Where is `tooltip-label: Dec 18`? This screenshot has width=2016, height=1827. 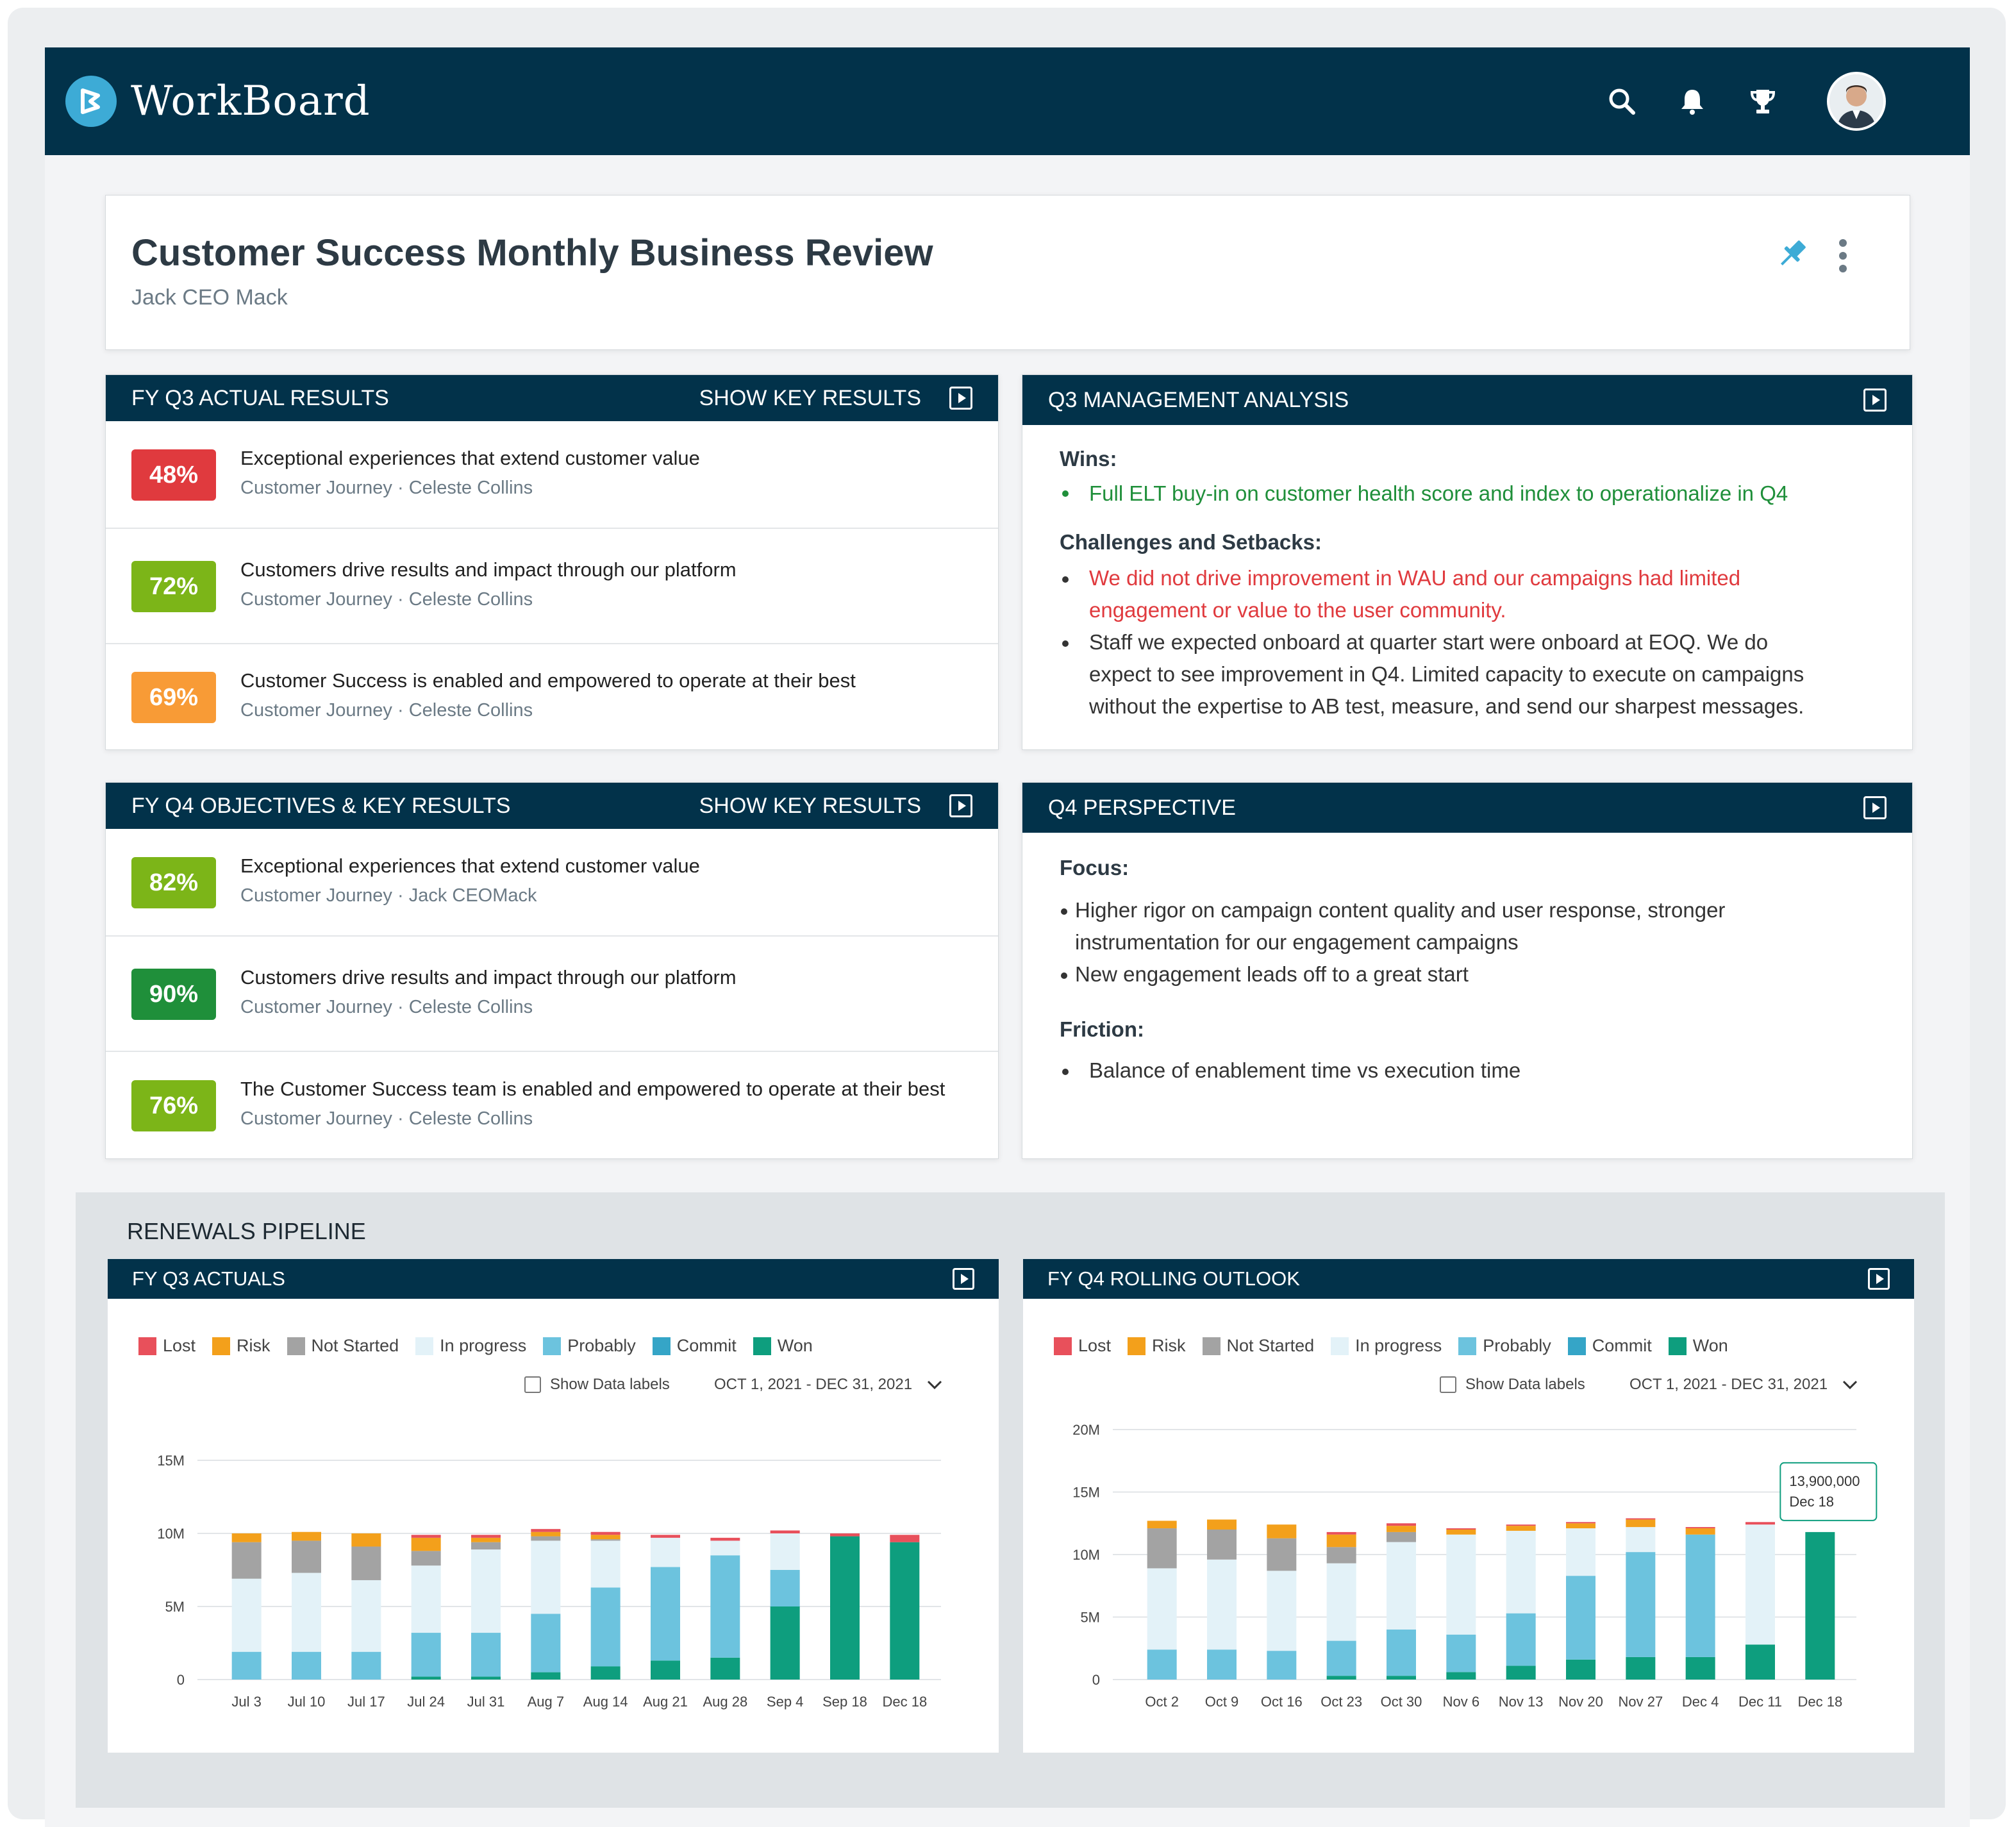 tooltip-label: Dec 18 is located at coordinates (1811, 1502).